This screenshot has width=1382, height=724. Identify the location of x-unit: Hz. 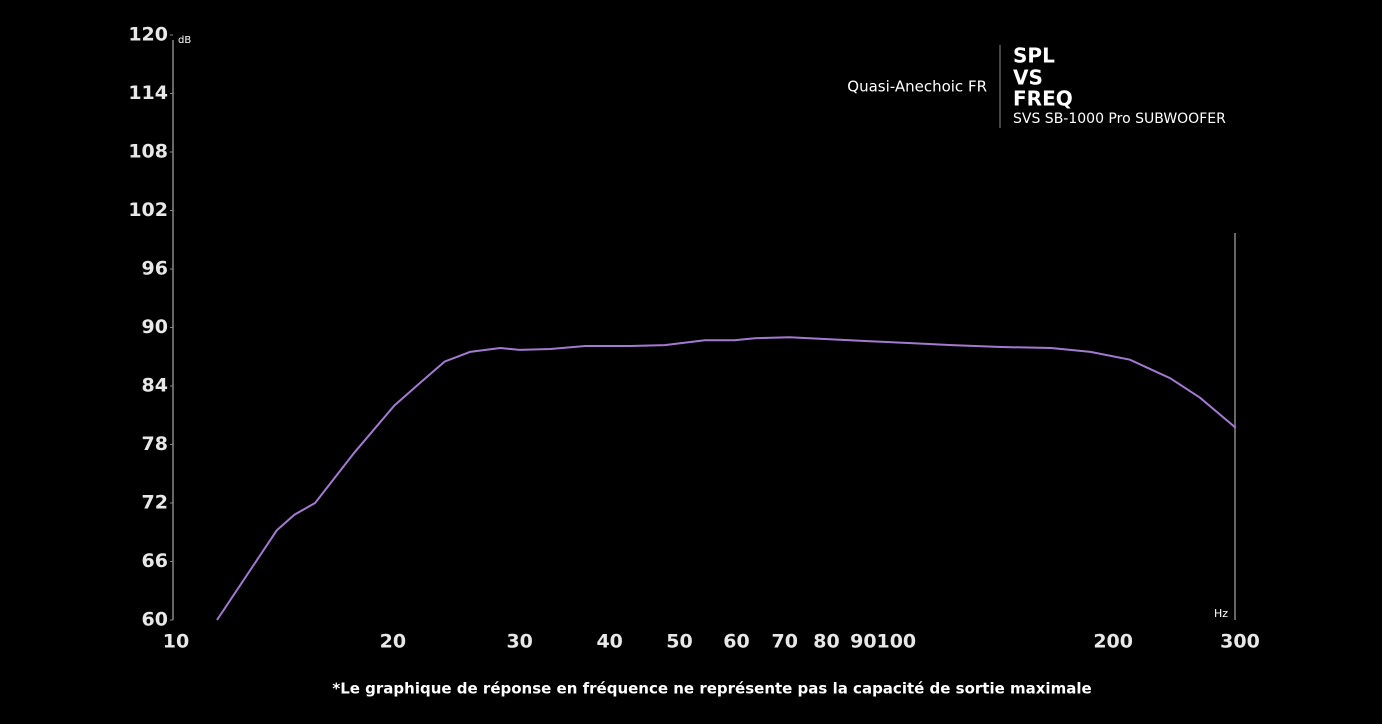
(1221, 613).